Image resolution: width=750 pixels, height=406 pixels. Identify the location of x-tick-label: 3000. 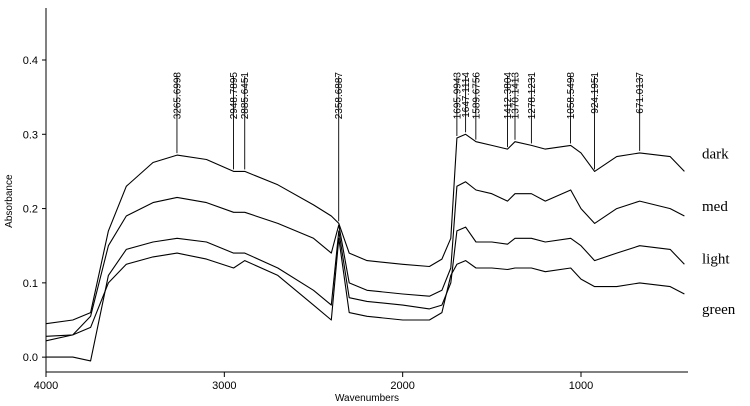
(224, 386).